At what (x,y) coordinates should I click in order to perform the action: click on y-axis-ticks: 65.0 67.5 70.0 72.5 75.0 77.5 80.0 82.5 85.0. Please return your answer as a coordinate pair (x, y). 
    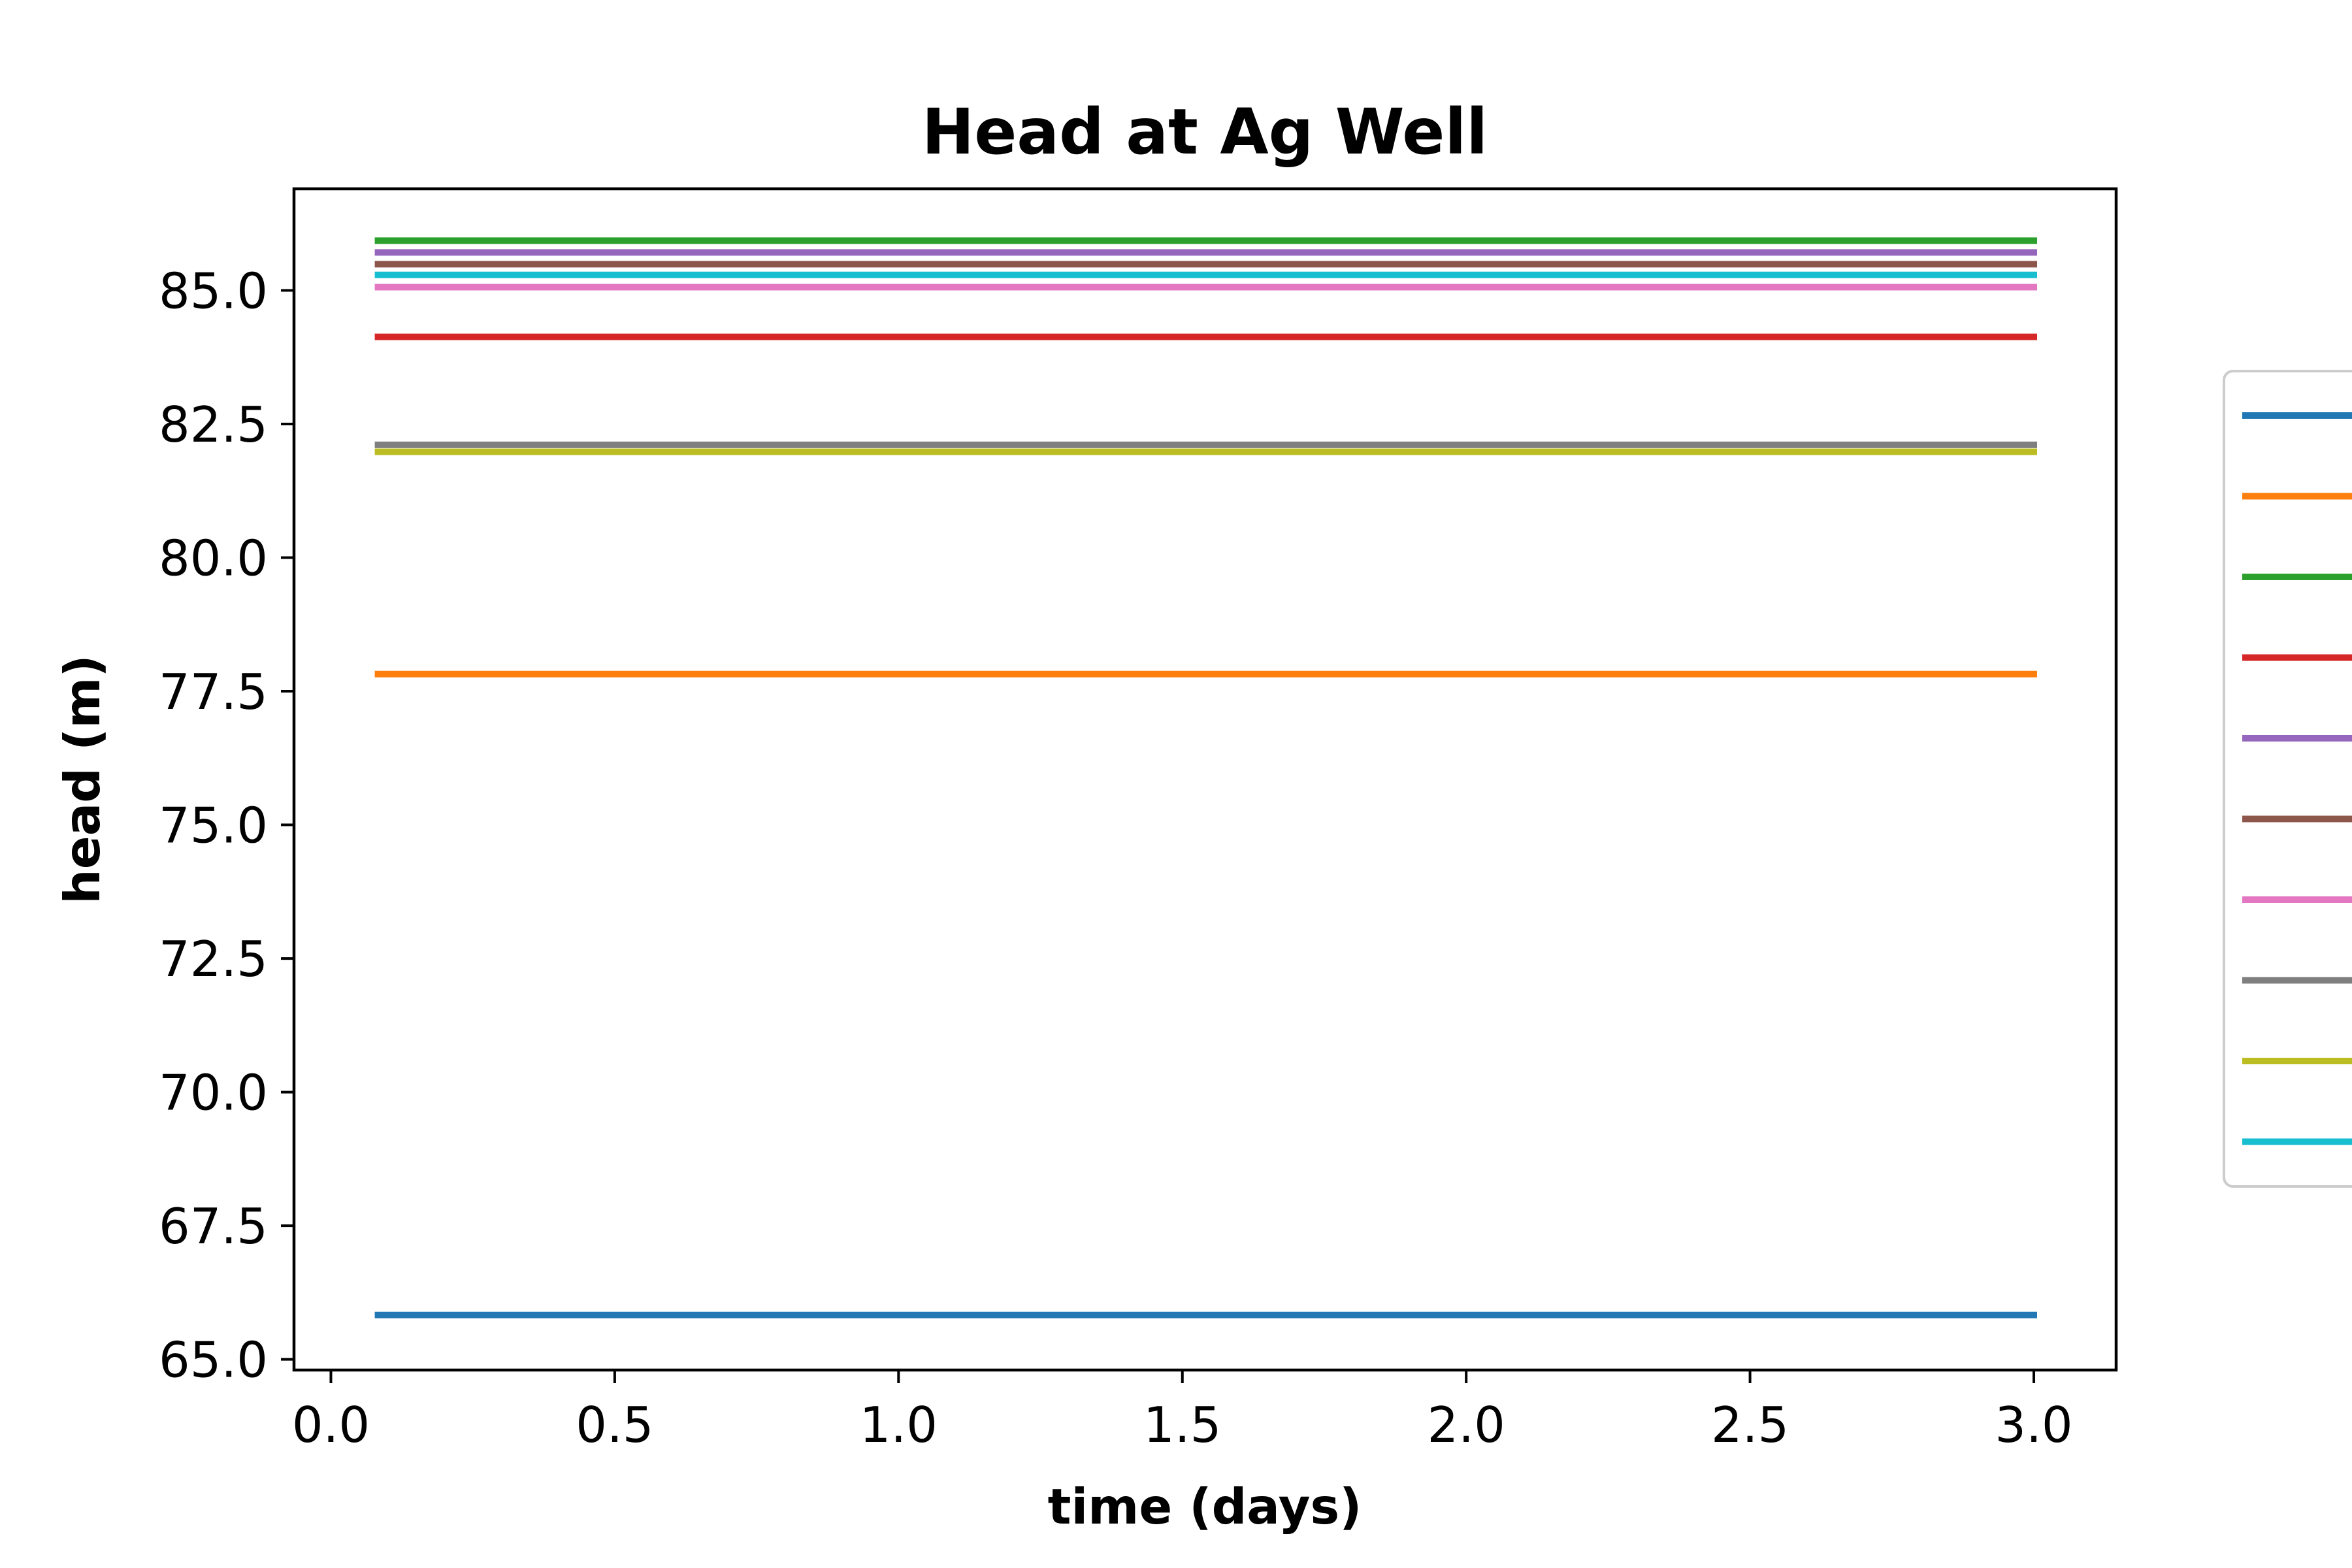
    Looking at the image, I should click on (226, 825).